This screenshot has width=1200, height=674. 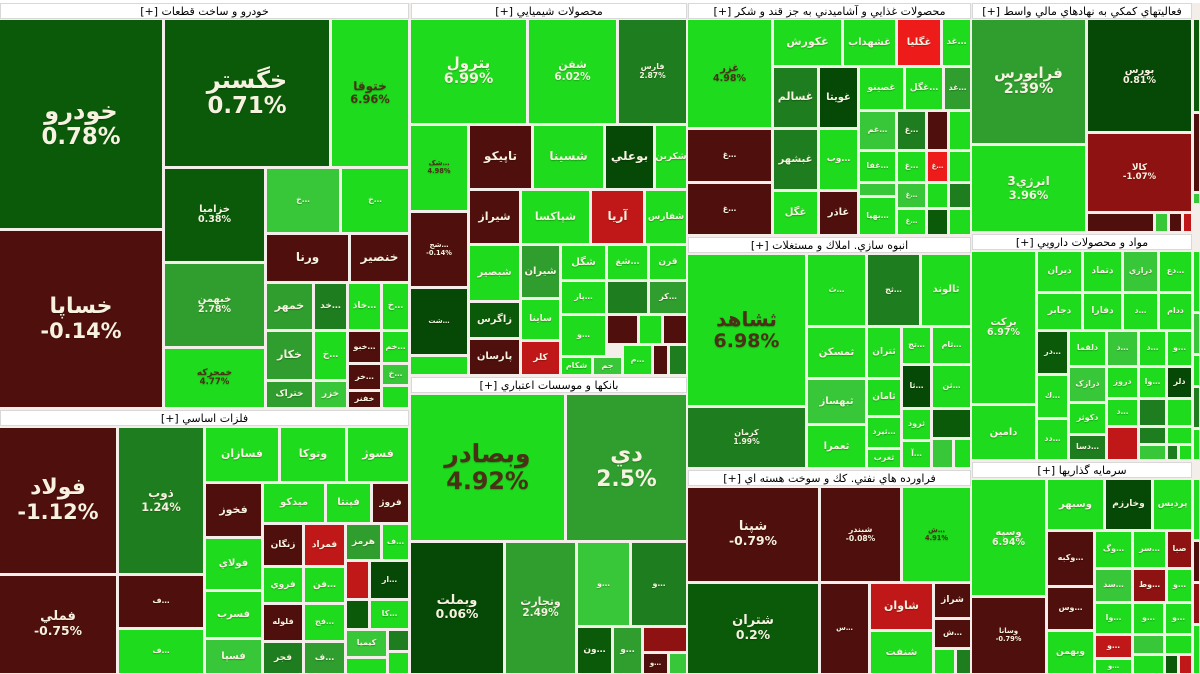 I want to click on treemap-tile: شپنا -0.79%, so click(x=753, y=534).